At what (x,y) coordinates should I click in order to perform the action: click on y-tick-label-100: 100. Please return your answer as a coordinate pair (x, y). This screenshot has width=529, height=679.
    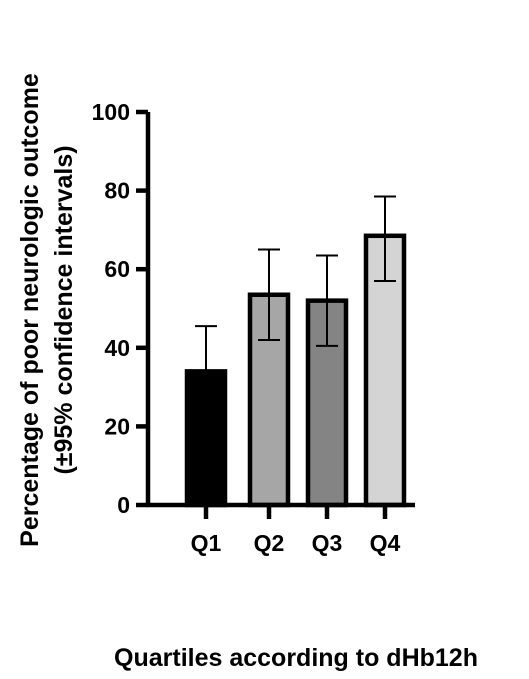
    Looking at the image, I should click on (111, 112).